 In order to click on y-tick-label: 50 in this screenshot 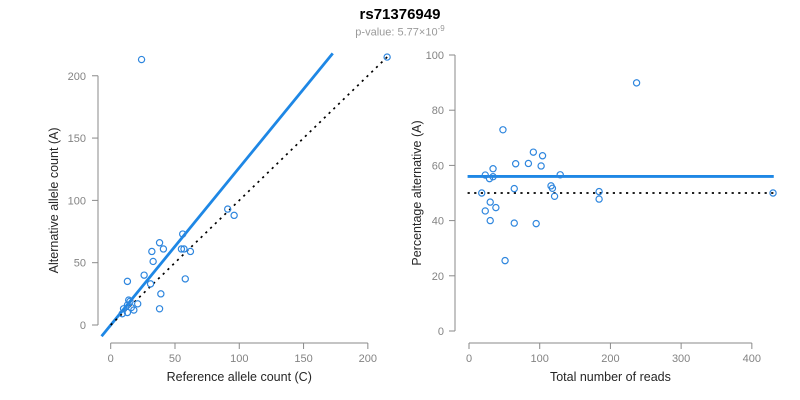, I will do `click(80, 264)`.